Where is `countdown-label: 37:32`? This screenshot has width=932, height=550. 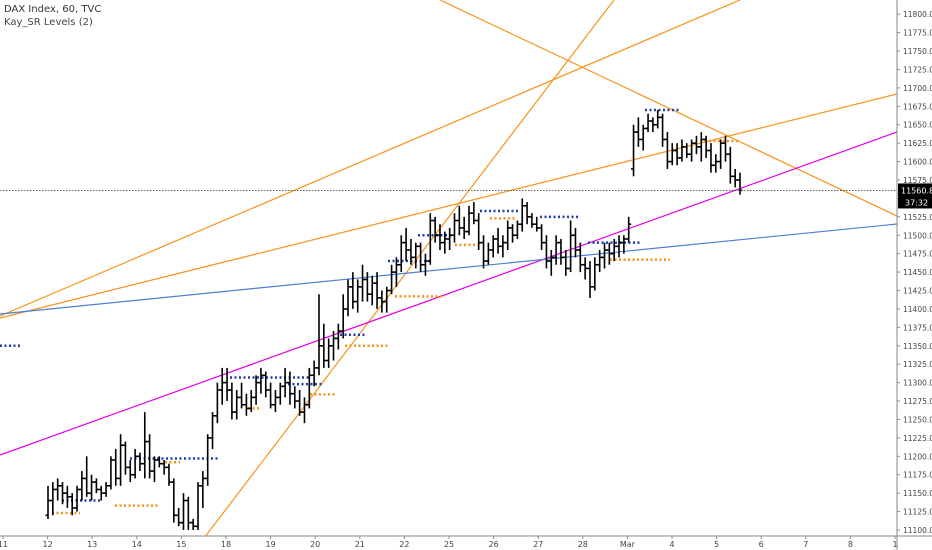 countdown-label: 37:32 is located at coordinates (916, 202).